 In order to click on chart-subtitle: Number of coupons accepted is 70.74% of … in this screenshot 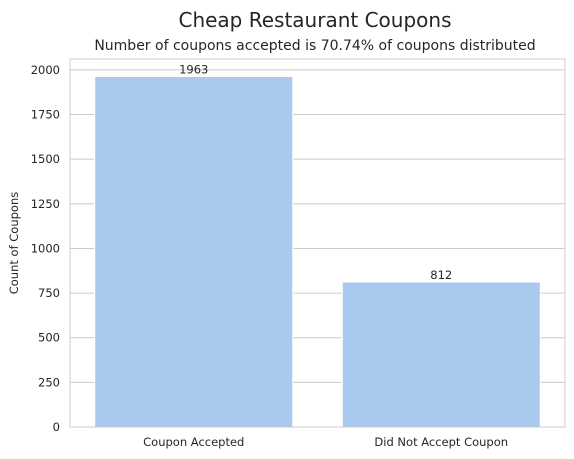, I will do `click(314, 46)`.